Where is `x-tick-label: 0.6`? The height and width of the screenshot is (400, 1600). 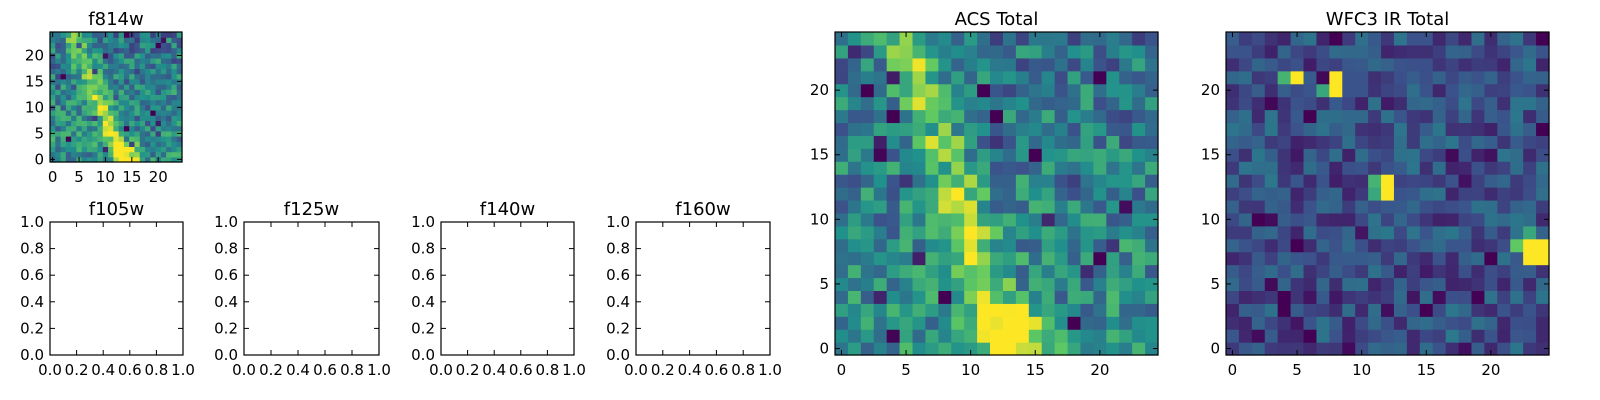
x-tick-label: 0.6 is located at coordinates (130, 370).